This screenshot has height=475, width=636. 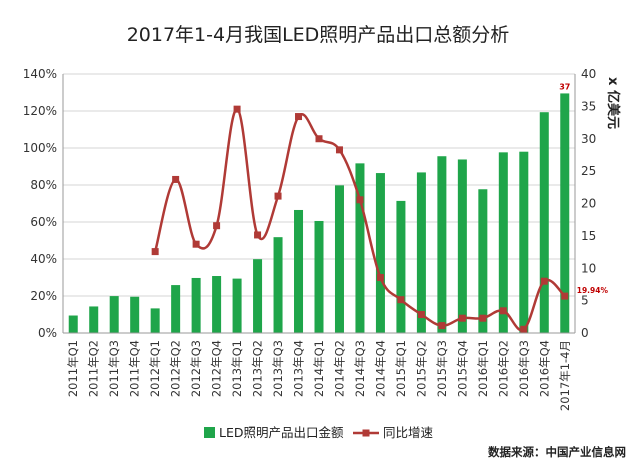 I want to click on y-left-tick-label: 20%, so click(x=43, y=296).